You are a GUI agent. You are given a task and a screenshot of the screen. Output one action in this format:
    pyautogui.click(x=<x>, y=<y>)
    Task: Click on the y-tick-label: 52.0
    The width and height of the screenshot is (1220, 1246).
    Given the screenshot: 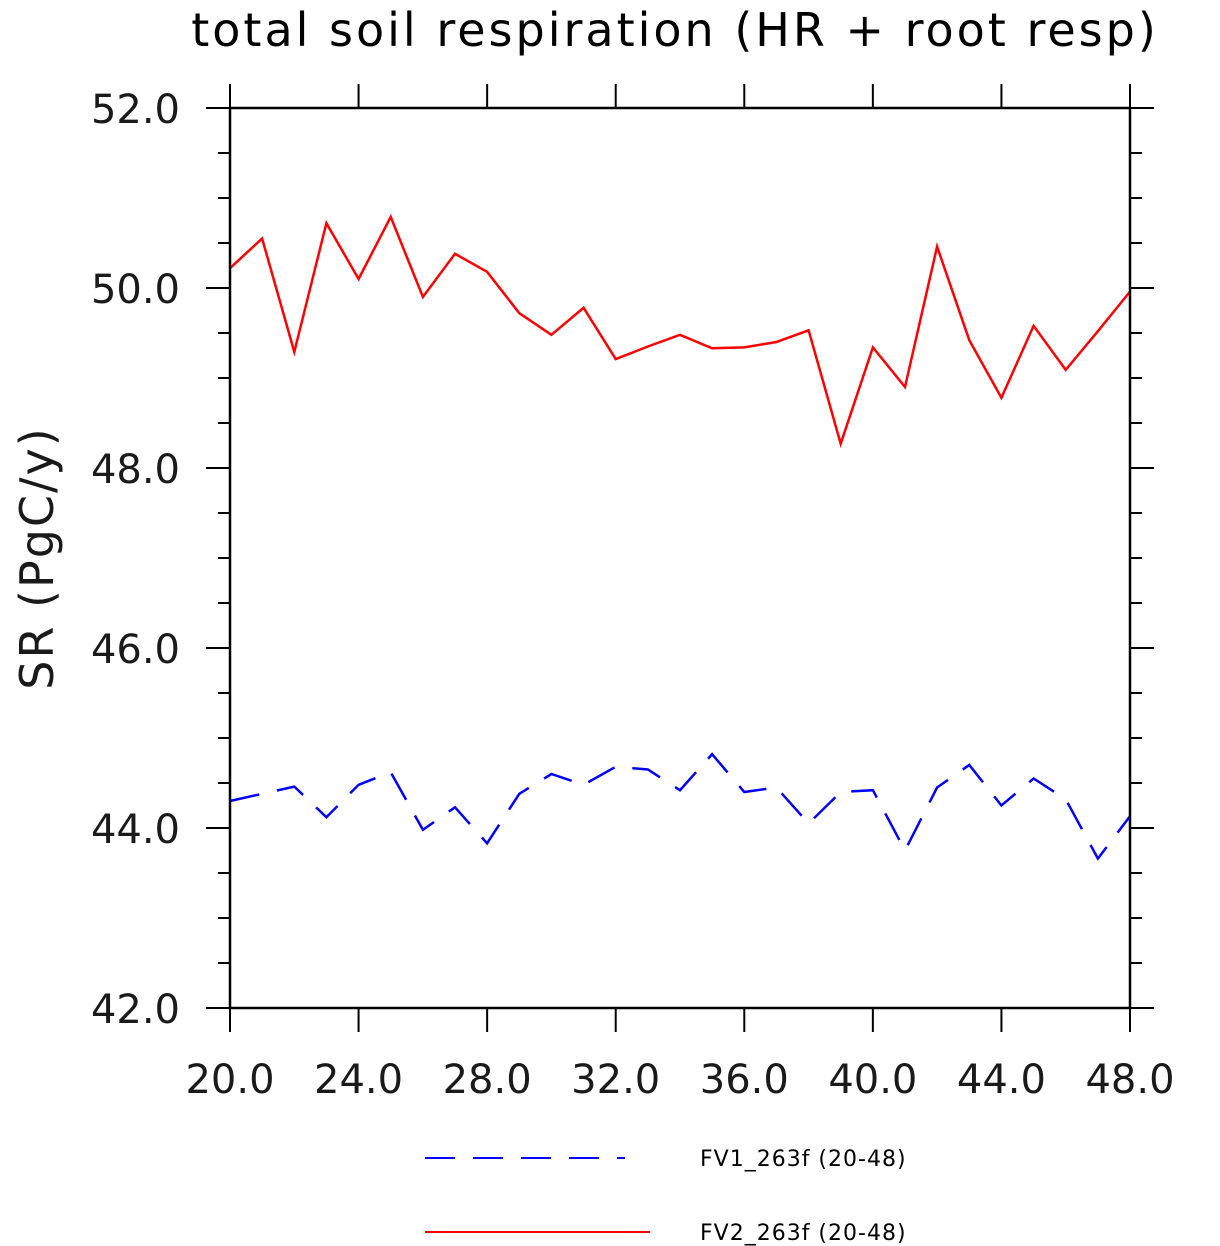 What is the action you would take?
    pyautogui.click(x=135, y=110)
    